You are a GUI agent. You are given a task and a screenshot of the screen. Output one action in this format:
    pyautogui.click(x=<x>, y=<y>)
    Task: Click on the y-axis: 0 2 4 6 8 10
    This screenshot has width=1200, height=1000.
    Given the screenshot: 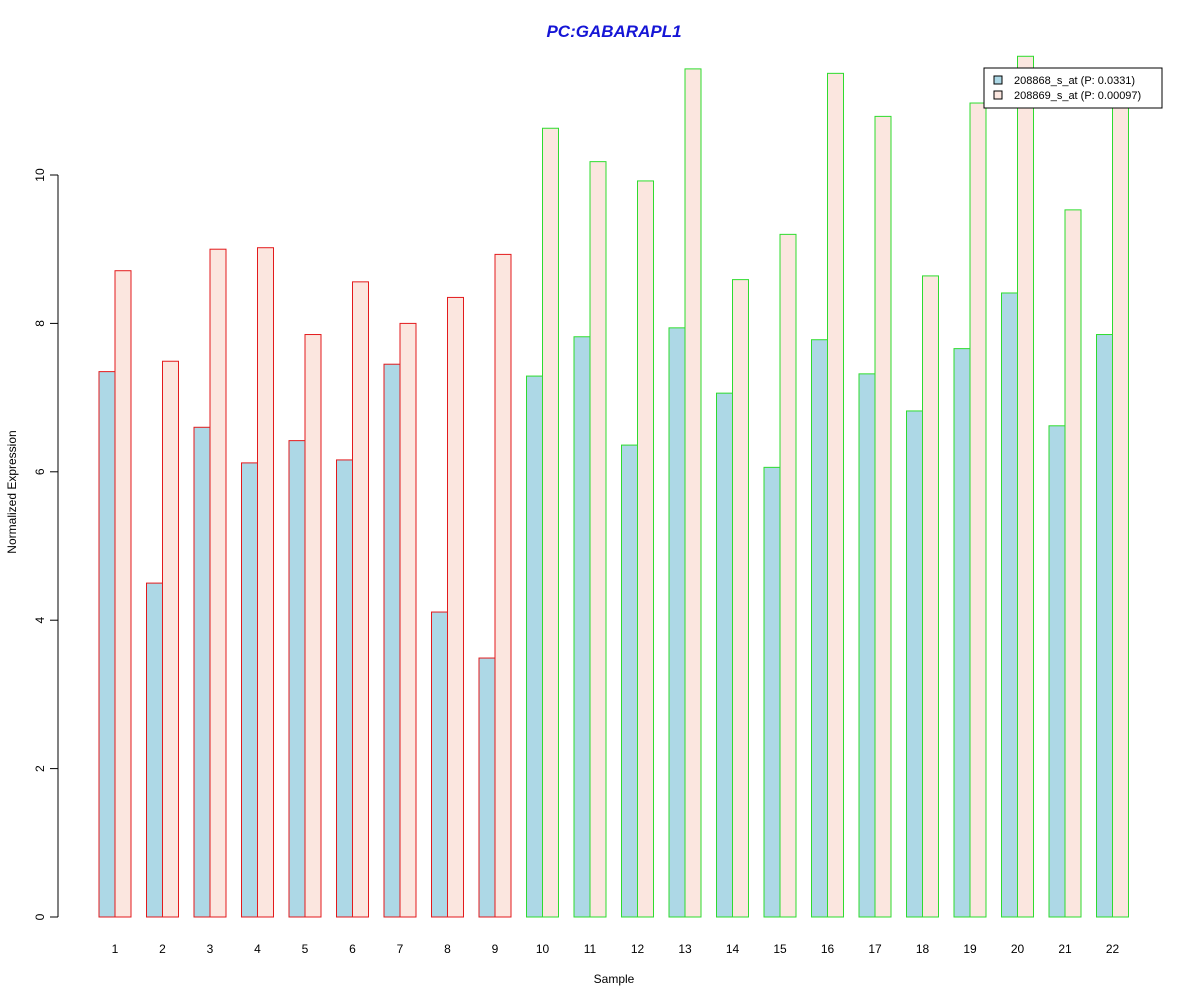 What is the action you would take?
    pyautogui.click(x=46, y=544)
    